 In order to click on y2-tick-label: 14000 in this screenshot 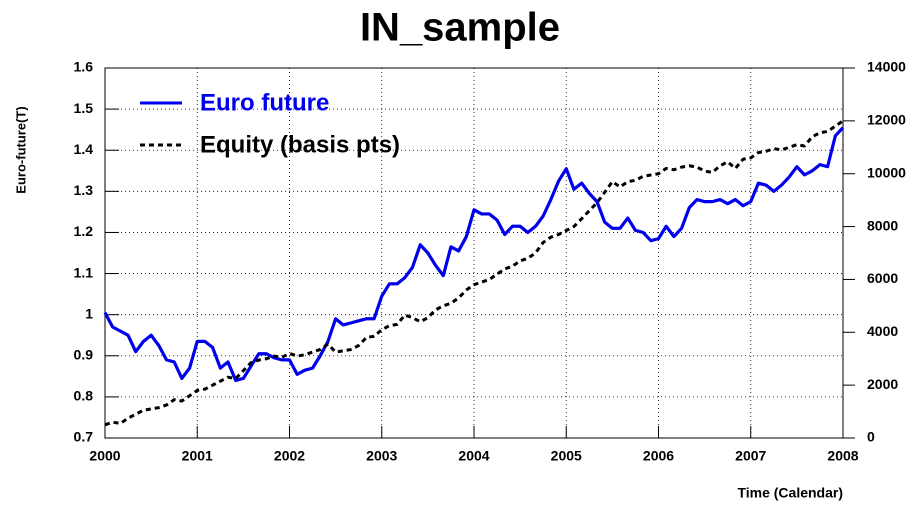, I will do `click(886, 67)`.